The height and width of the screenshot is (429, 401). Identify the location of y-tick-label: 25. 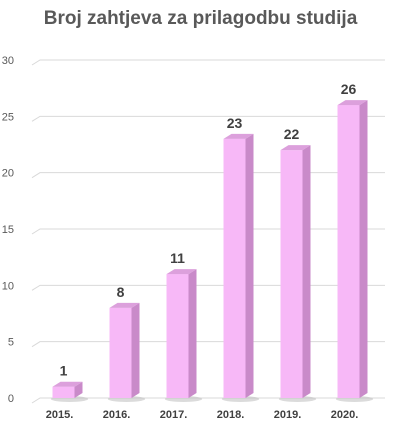
(8, 117).